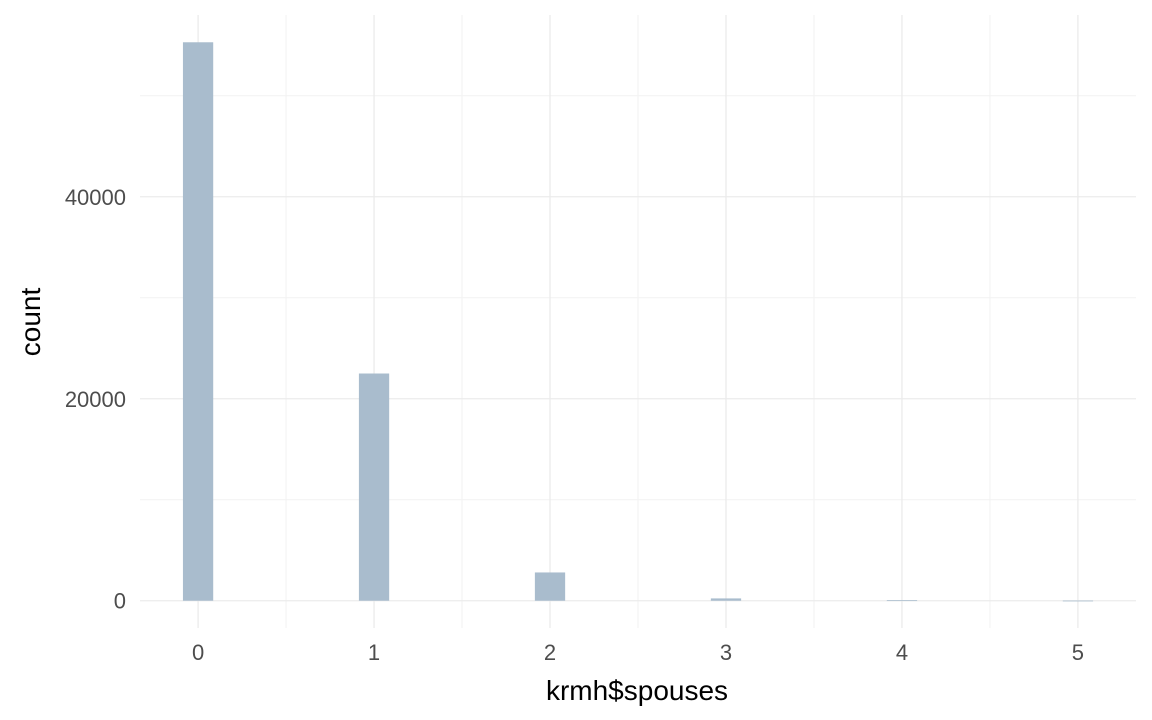  I want to click on y-tick-label: 40000, so click(95, 197).